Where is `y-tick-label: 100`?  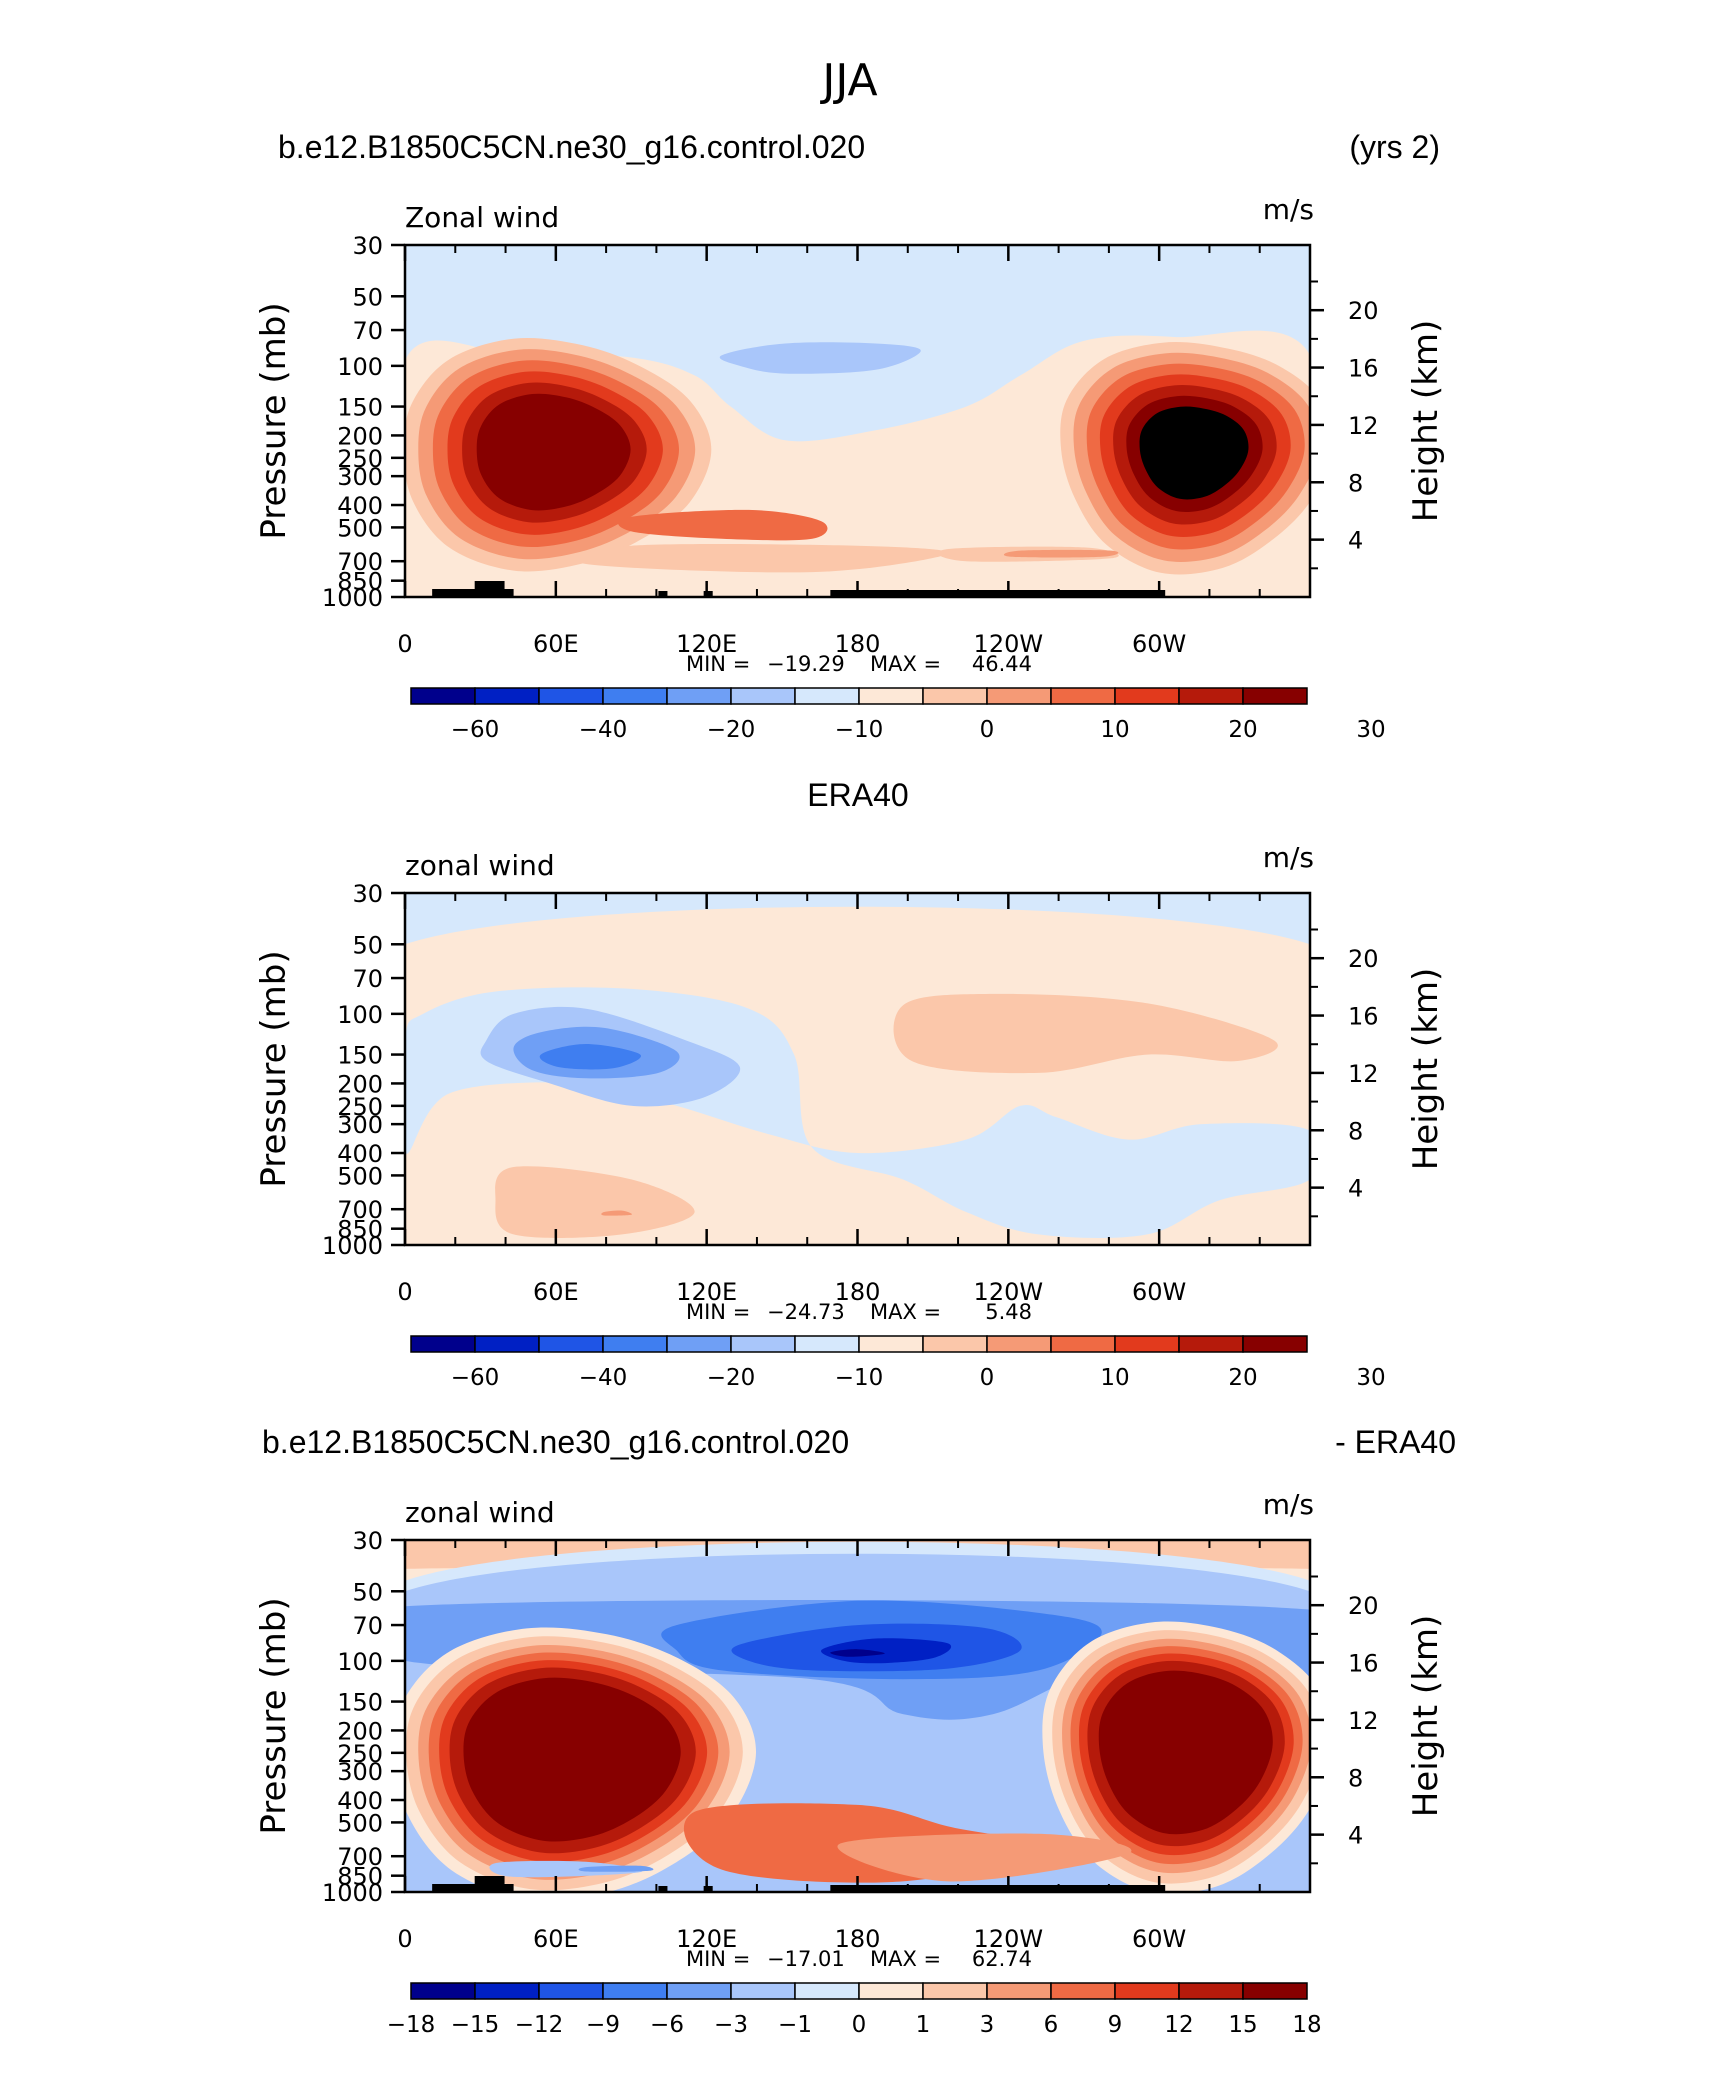 y-tick-label: 100 is located at coordinates (360, 1662).